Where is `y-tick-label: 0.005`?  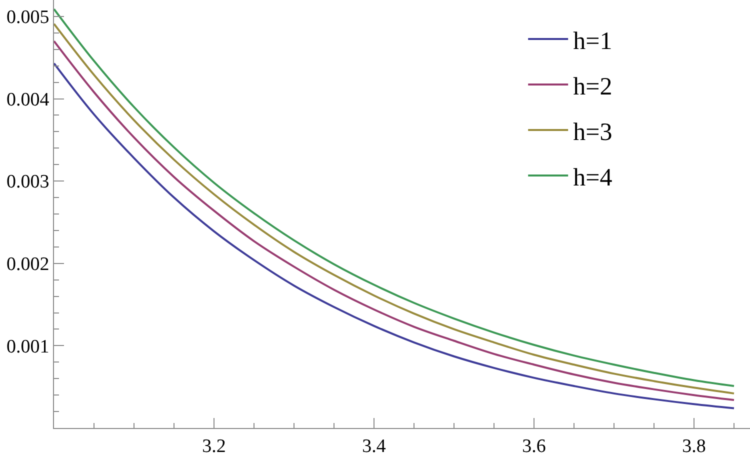 y-tick-label: 0.005 is located at coordinates (28, 17).